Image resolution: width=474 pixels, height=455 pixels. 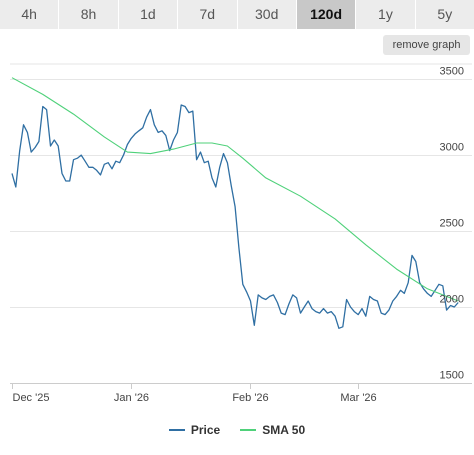 What do you see at coordinates (208, 14) in the screenshot?
I see `tab-7d: 7d` at bounding box center [208, 14].